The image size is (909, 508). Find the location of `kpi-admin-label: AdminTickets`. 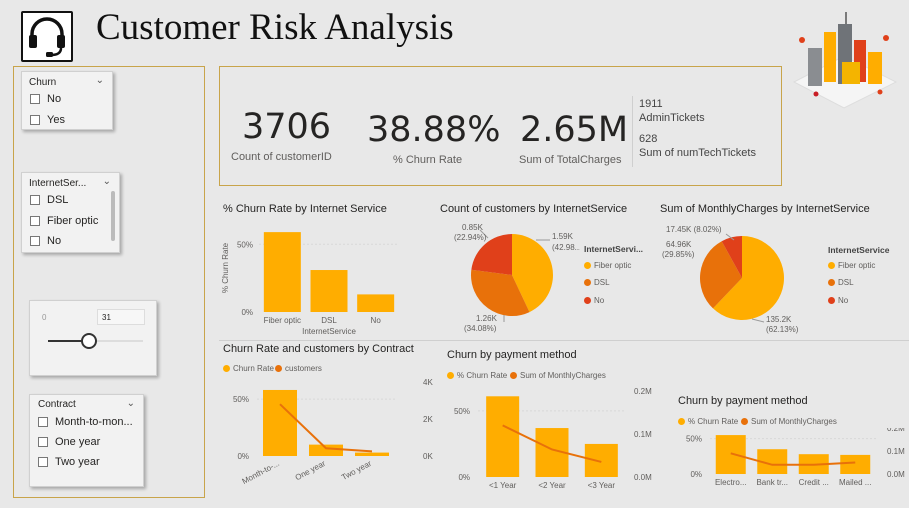

kpi-admin-label: AdminTickets is located at coordinates (672, 118).